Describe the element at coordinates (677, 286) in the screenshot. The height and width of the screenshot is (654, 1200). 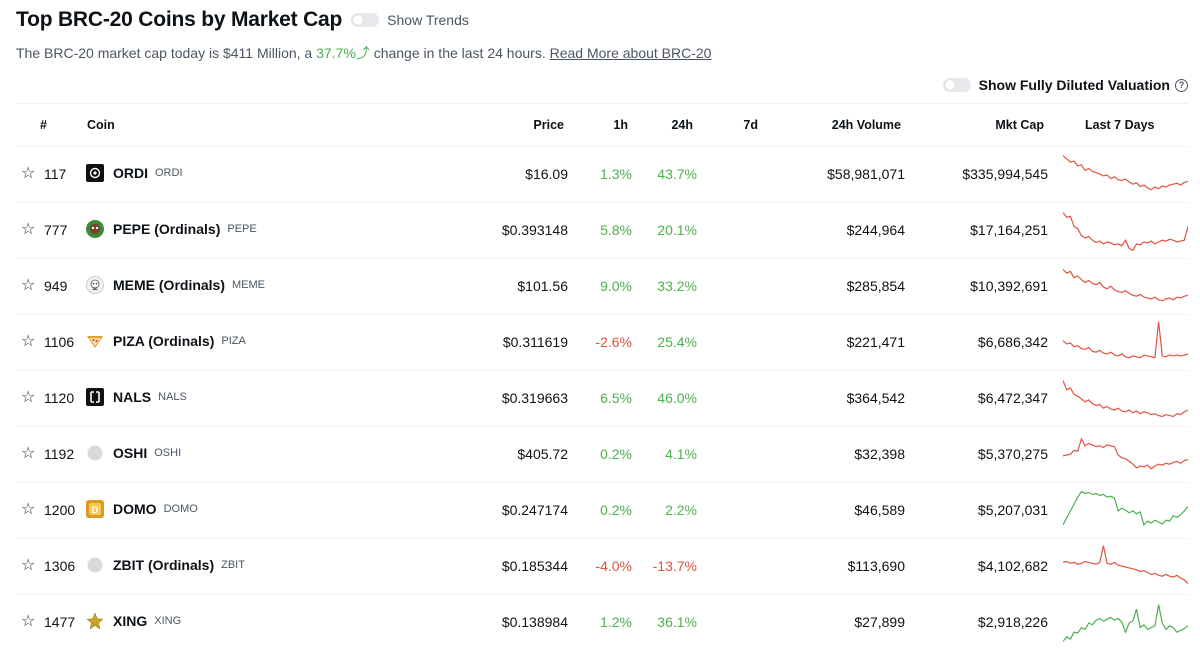
I see `coin-change-24h: 33.2%` at that location.